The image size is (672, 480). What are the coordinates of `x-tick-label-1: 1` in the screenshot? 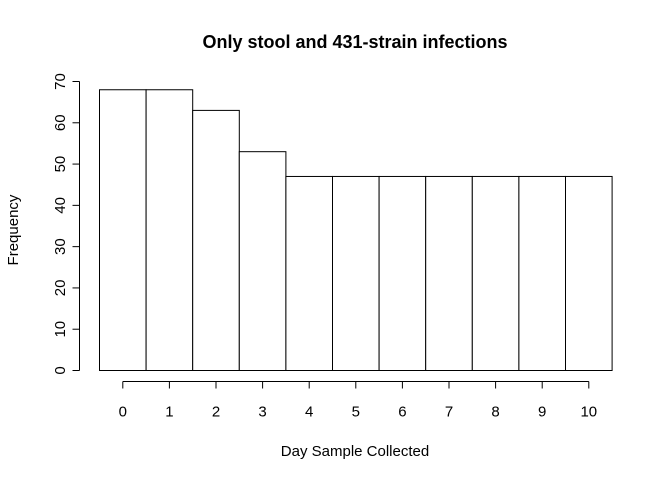 It's located at (169, 412).